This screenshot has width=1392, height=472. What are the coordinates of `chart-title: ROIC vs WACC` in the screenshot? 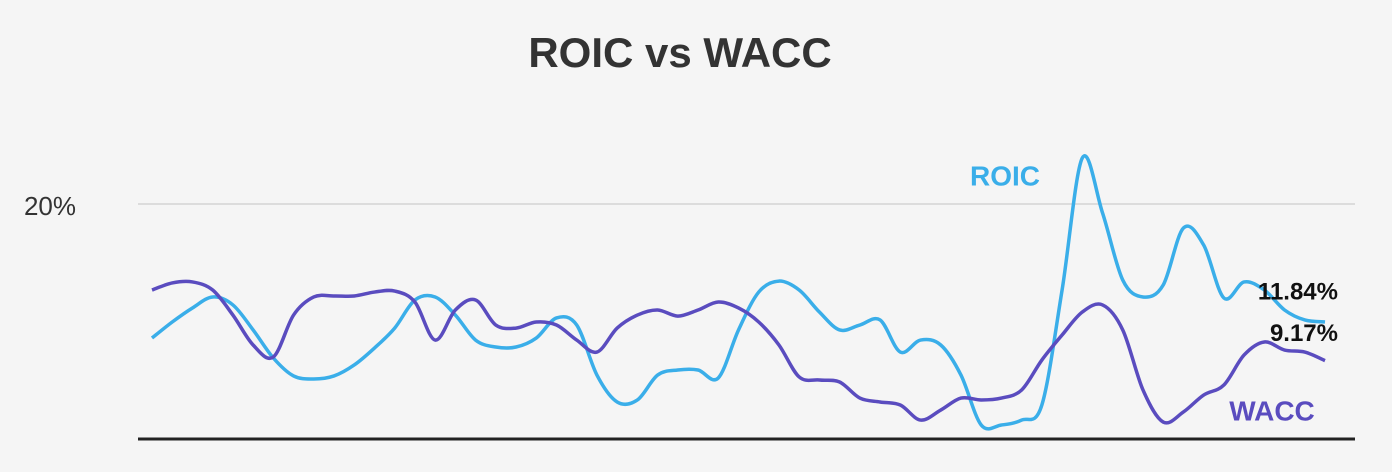 It's located at (679, 52).